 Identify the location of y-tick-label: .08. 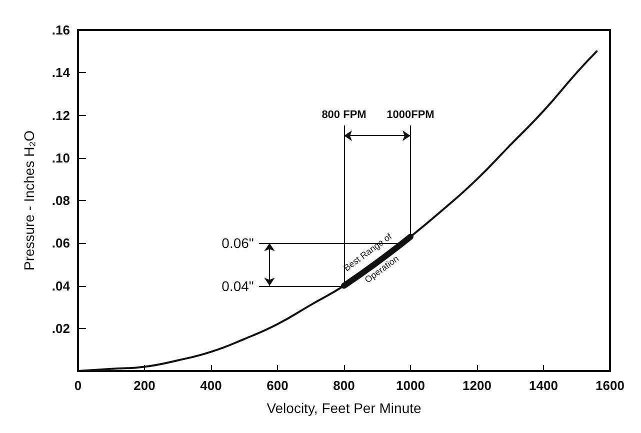
(61, 200).